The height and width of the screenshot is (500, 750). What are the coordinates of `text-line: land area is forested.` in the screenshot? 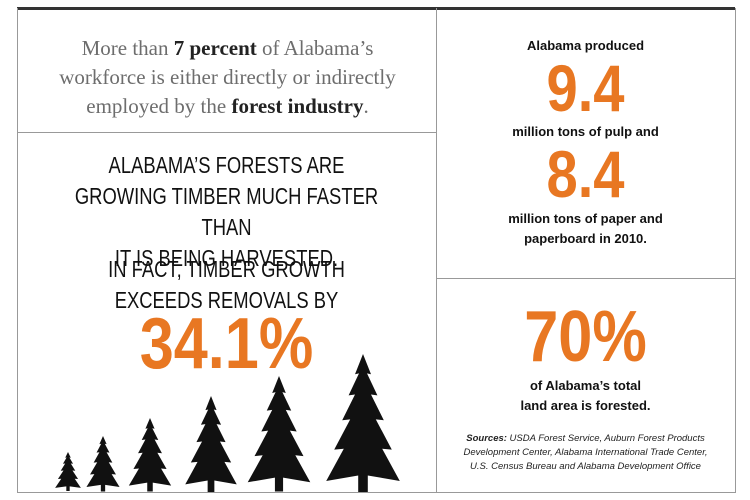 It's located at (585, 405).